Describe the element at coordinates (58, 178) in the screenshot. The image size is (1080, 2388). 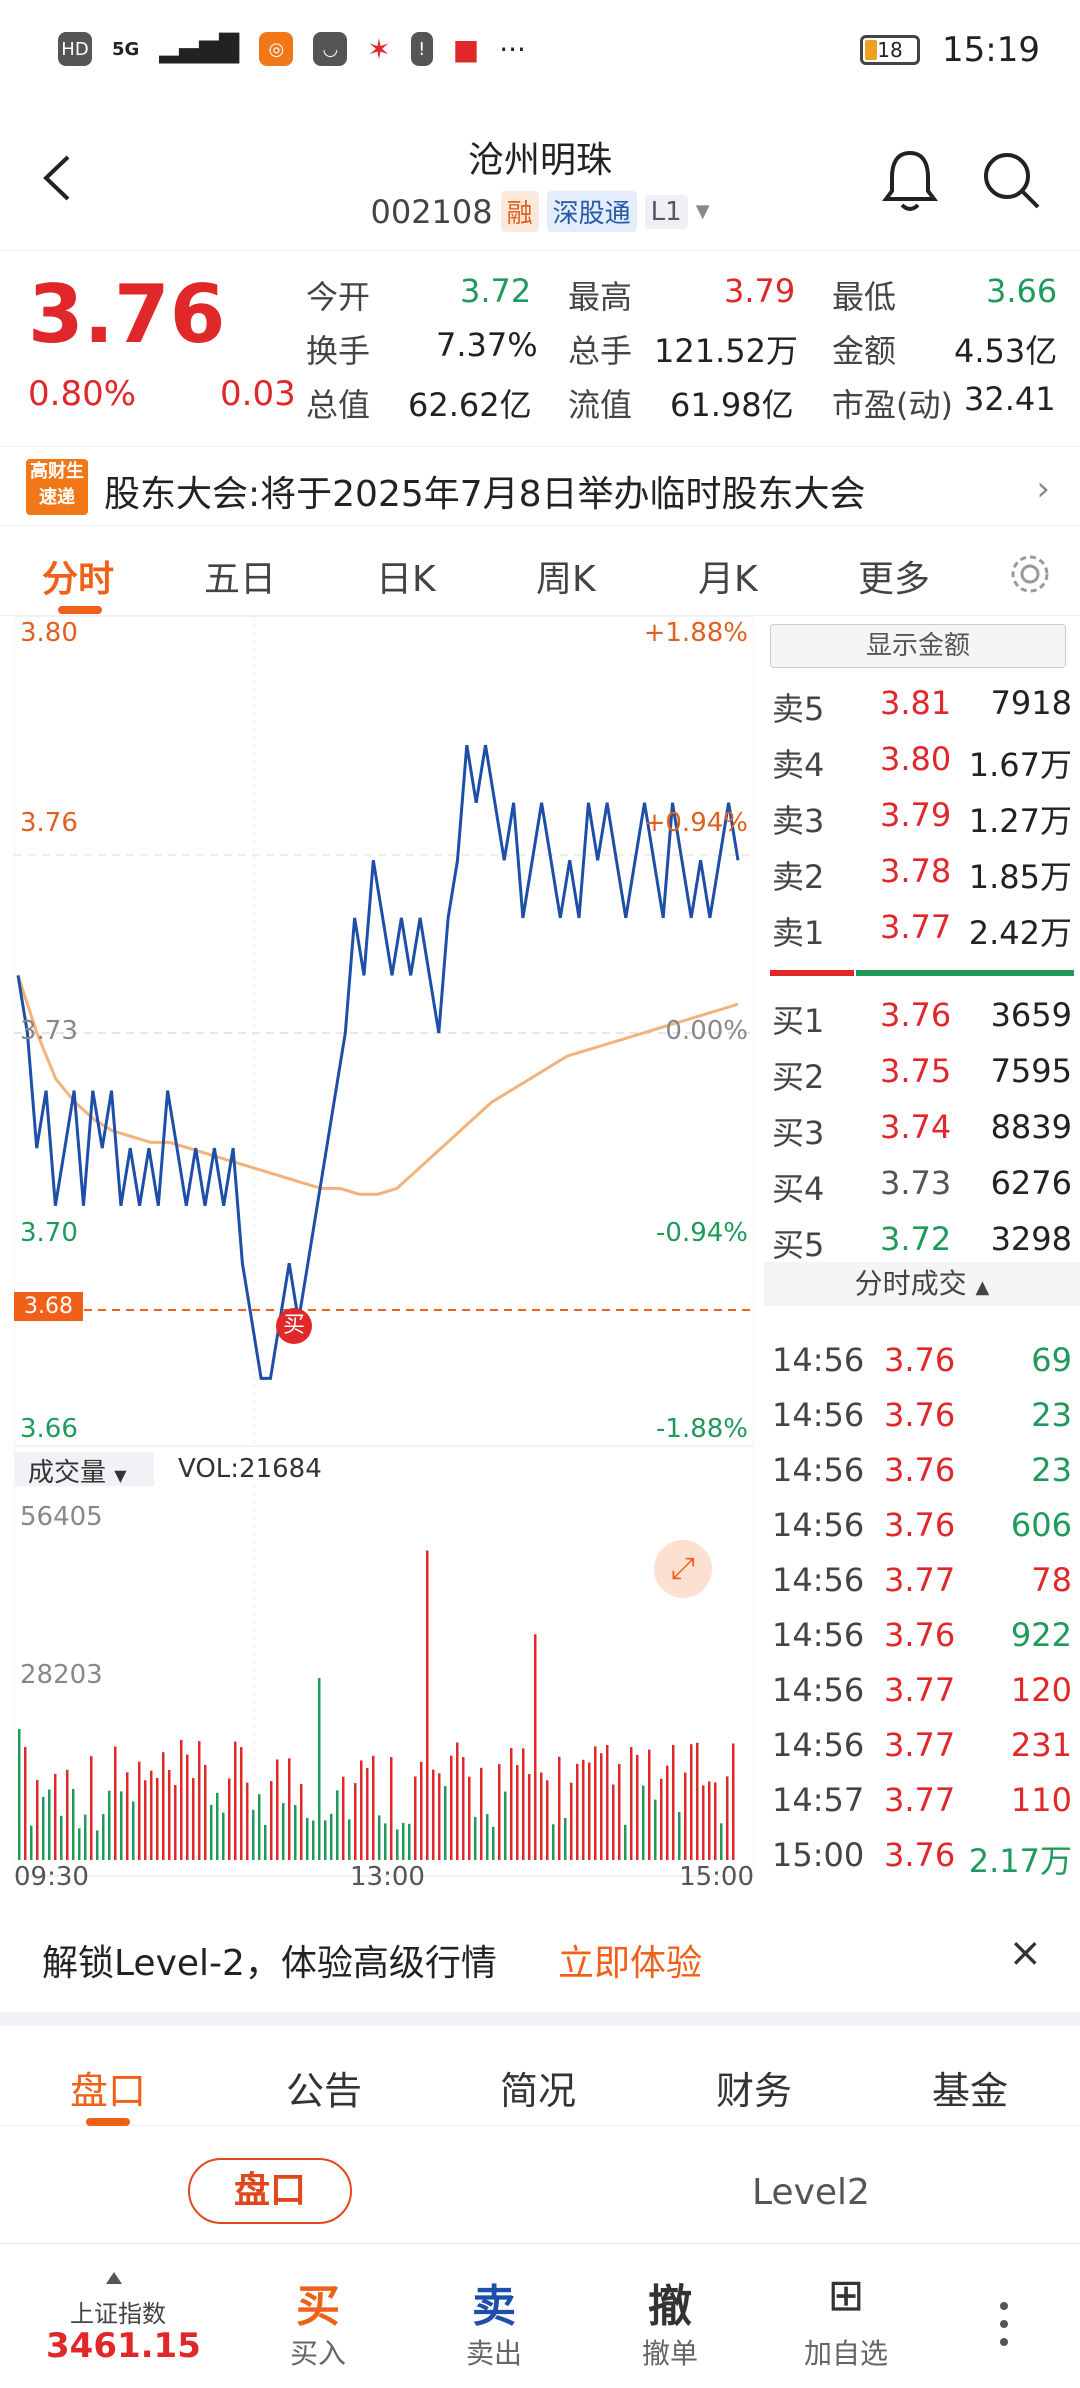
I see `back-arrow-icon` at that location.